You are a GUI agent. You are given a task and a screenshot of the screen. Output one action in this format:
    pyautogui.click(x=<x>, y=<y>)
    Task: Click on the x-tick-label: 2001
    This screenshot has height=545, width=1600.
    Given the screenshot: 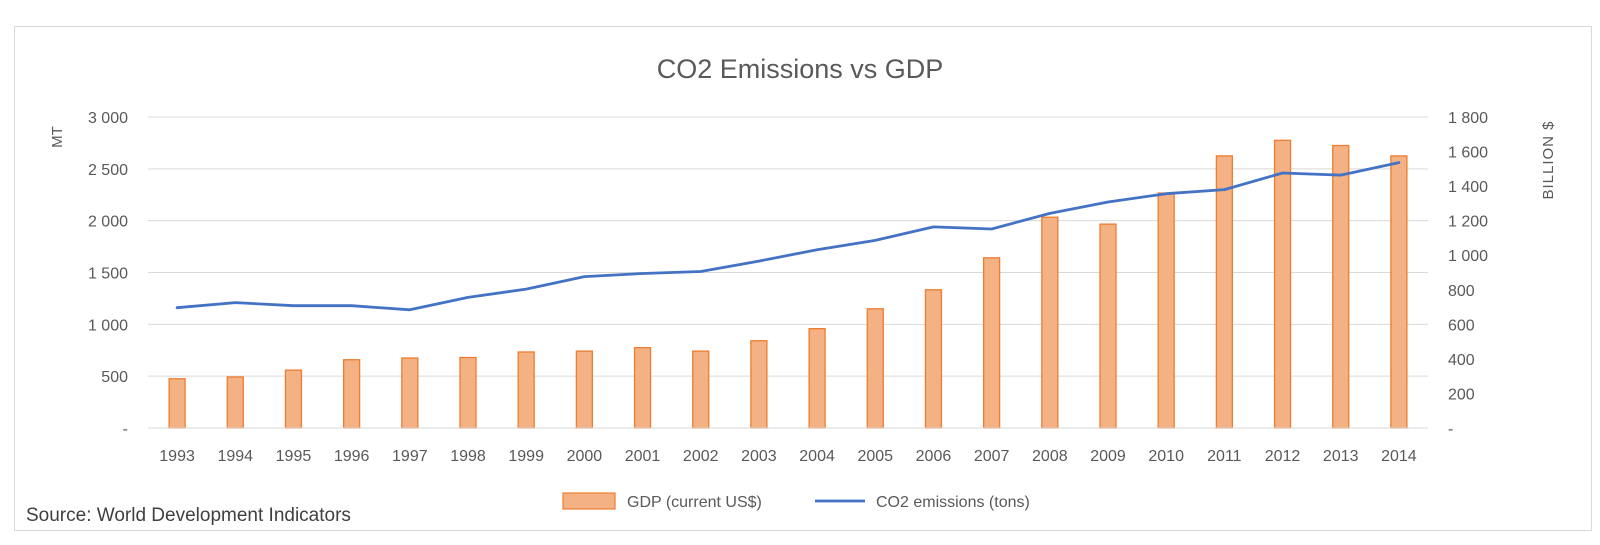 What is the action you would take?
    pyautogui.click(x=643, y=456)
    